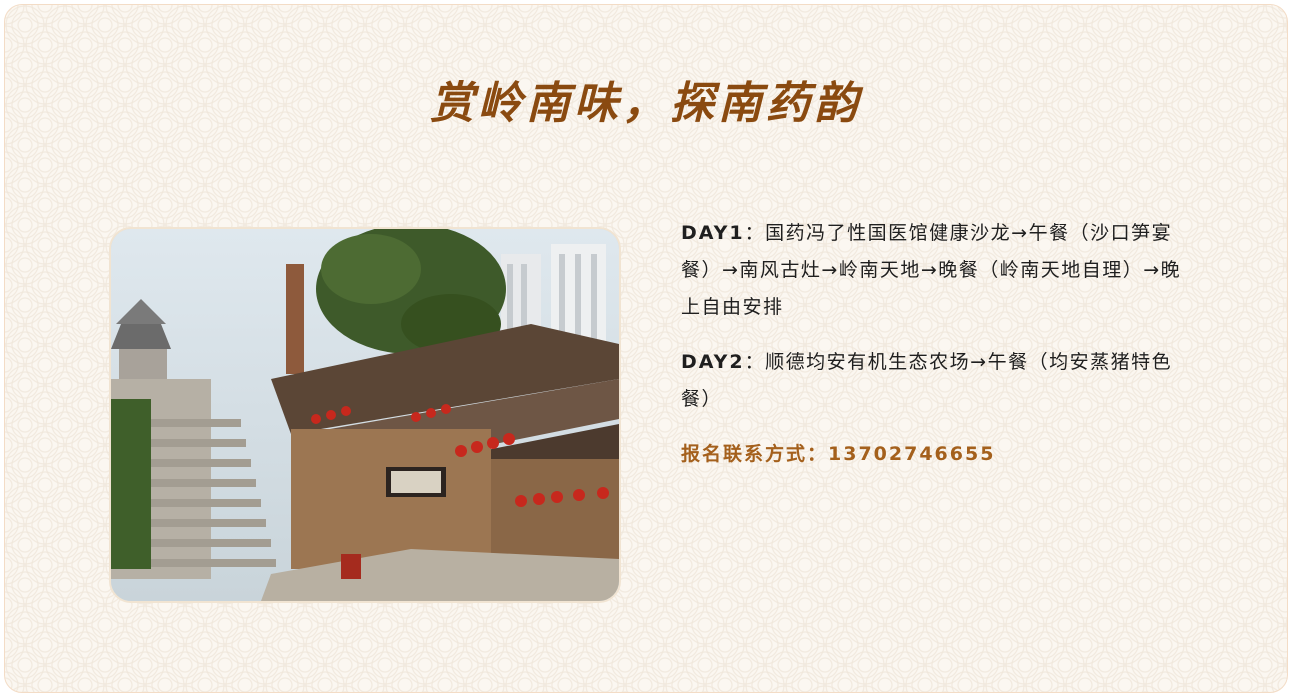 The width and height of the screenshot is (1292, 697). What do you see at coordinates (755, 454) in the screenshot?
I see `contact-label: 报名联系方式：` at bounding box center [755, 454].